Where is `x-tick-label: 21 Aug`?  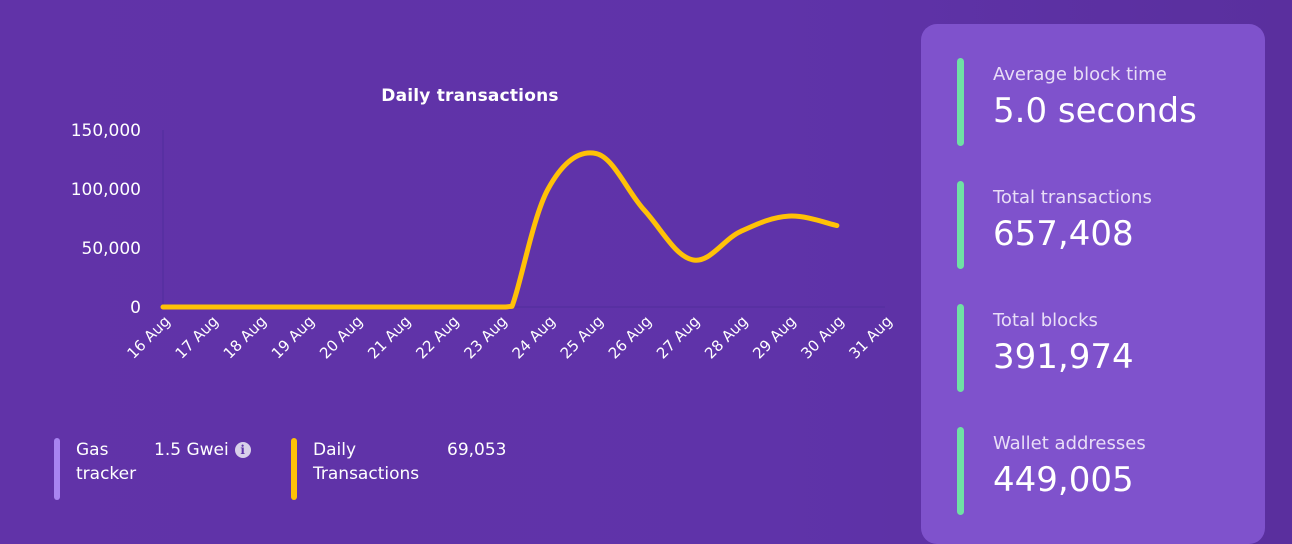 x-tick-label: 21 Aug is located at coordinates (389, 337).